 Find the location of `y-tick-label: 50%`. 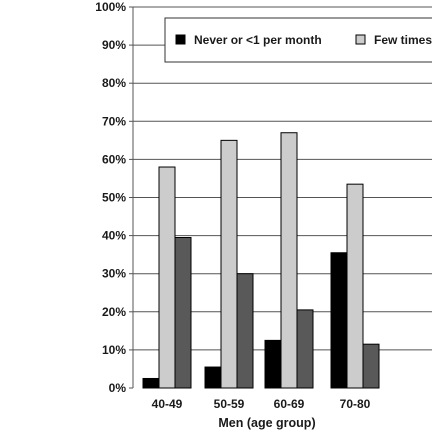

y-tick-label: 50% is located at coordinates (114, 198).